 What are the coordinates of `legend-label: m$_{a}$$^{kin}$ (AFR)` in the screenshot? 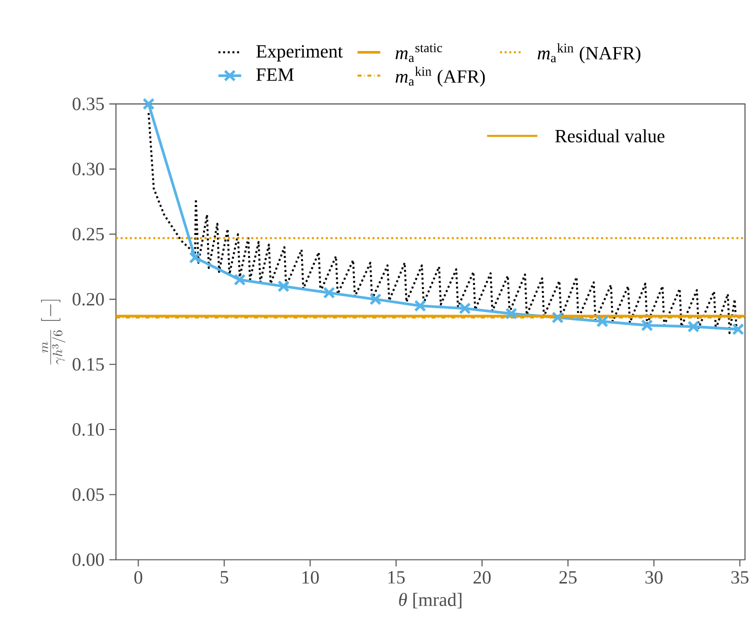 It's located at (440, 76).